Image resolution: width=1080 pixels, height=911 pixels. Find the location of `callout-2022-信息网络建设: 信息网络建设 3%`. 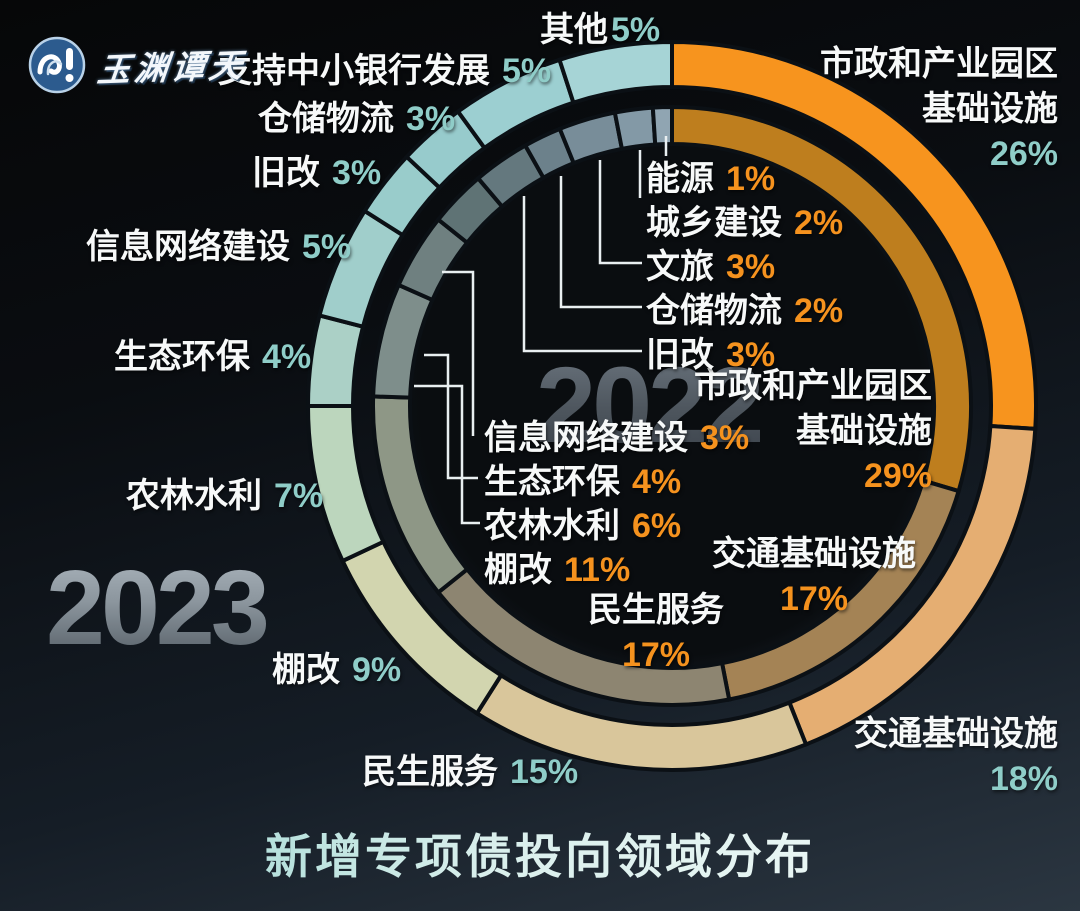

callout-2022-信息网络建设: 信息网络建设 3% is located at coordinates (616, 438).